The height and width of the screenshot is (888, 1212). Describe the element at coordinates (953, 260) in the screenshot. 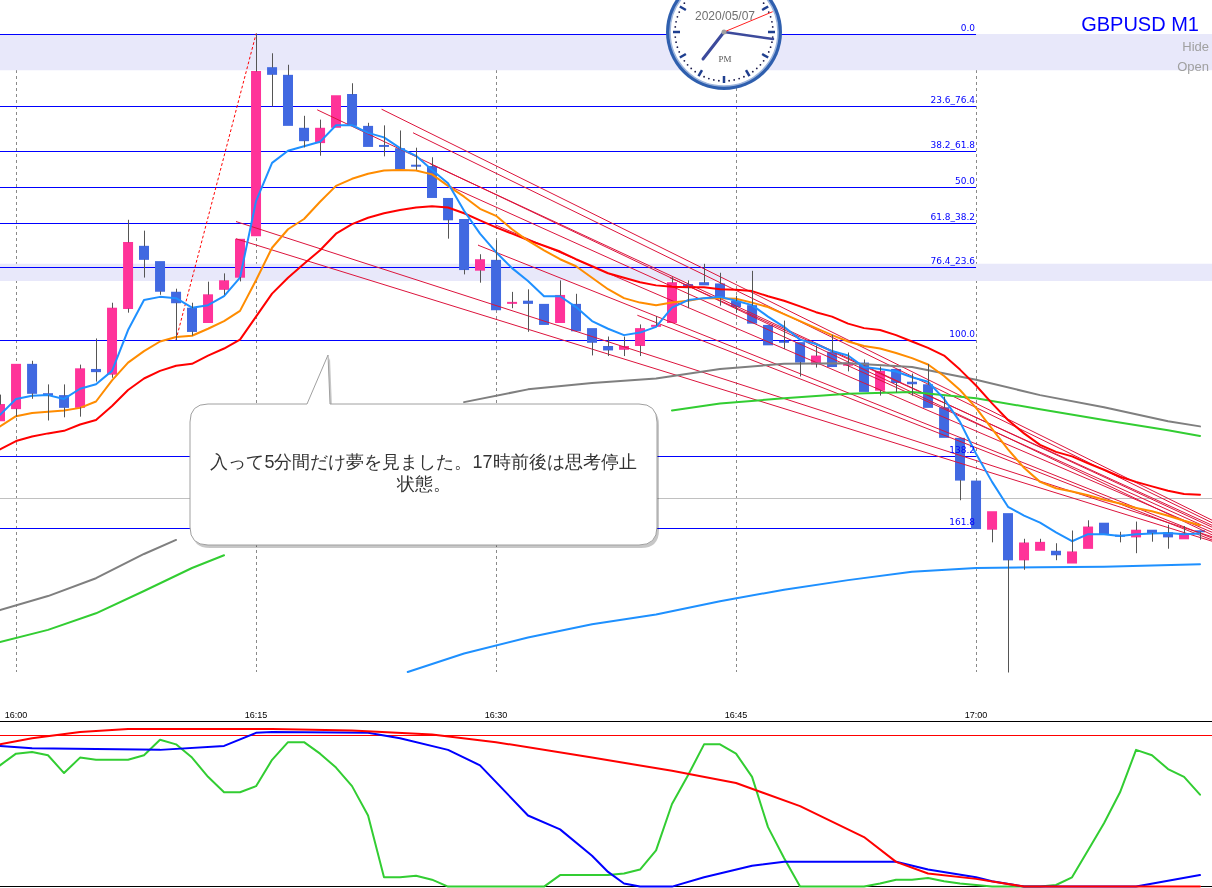

I see `ref-line-label: 76.4_23.6` at that location.